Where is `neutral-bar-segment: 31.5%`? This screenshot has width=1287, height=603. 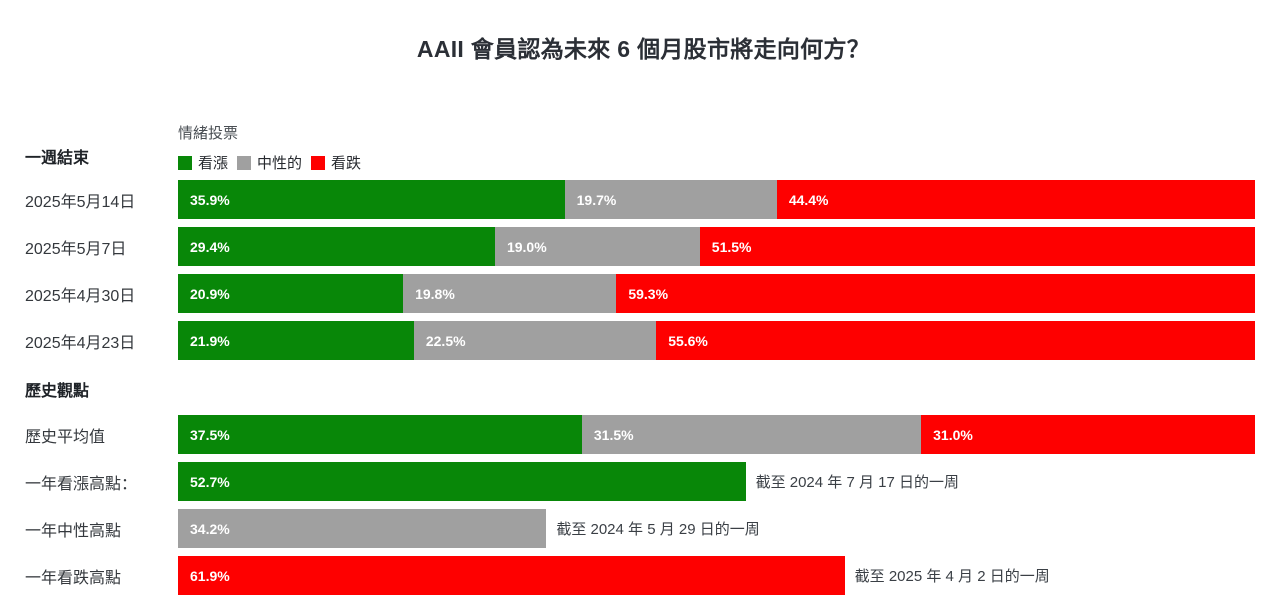 neutral-bar-segment: 31.5% is located at coordinates (751, 434).